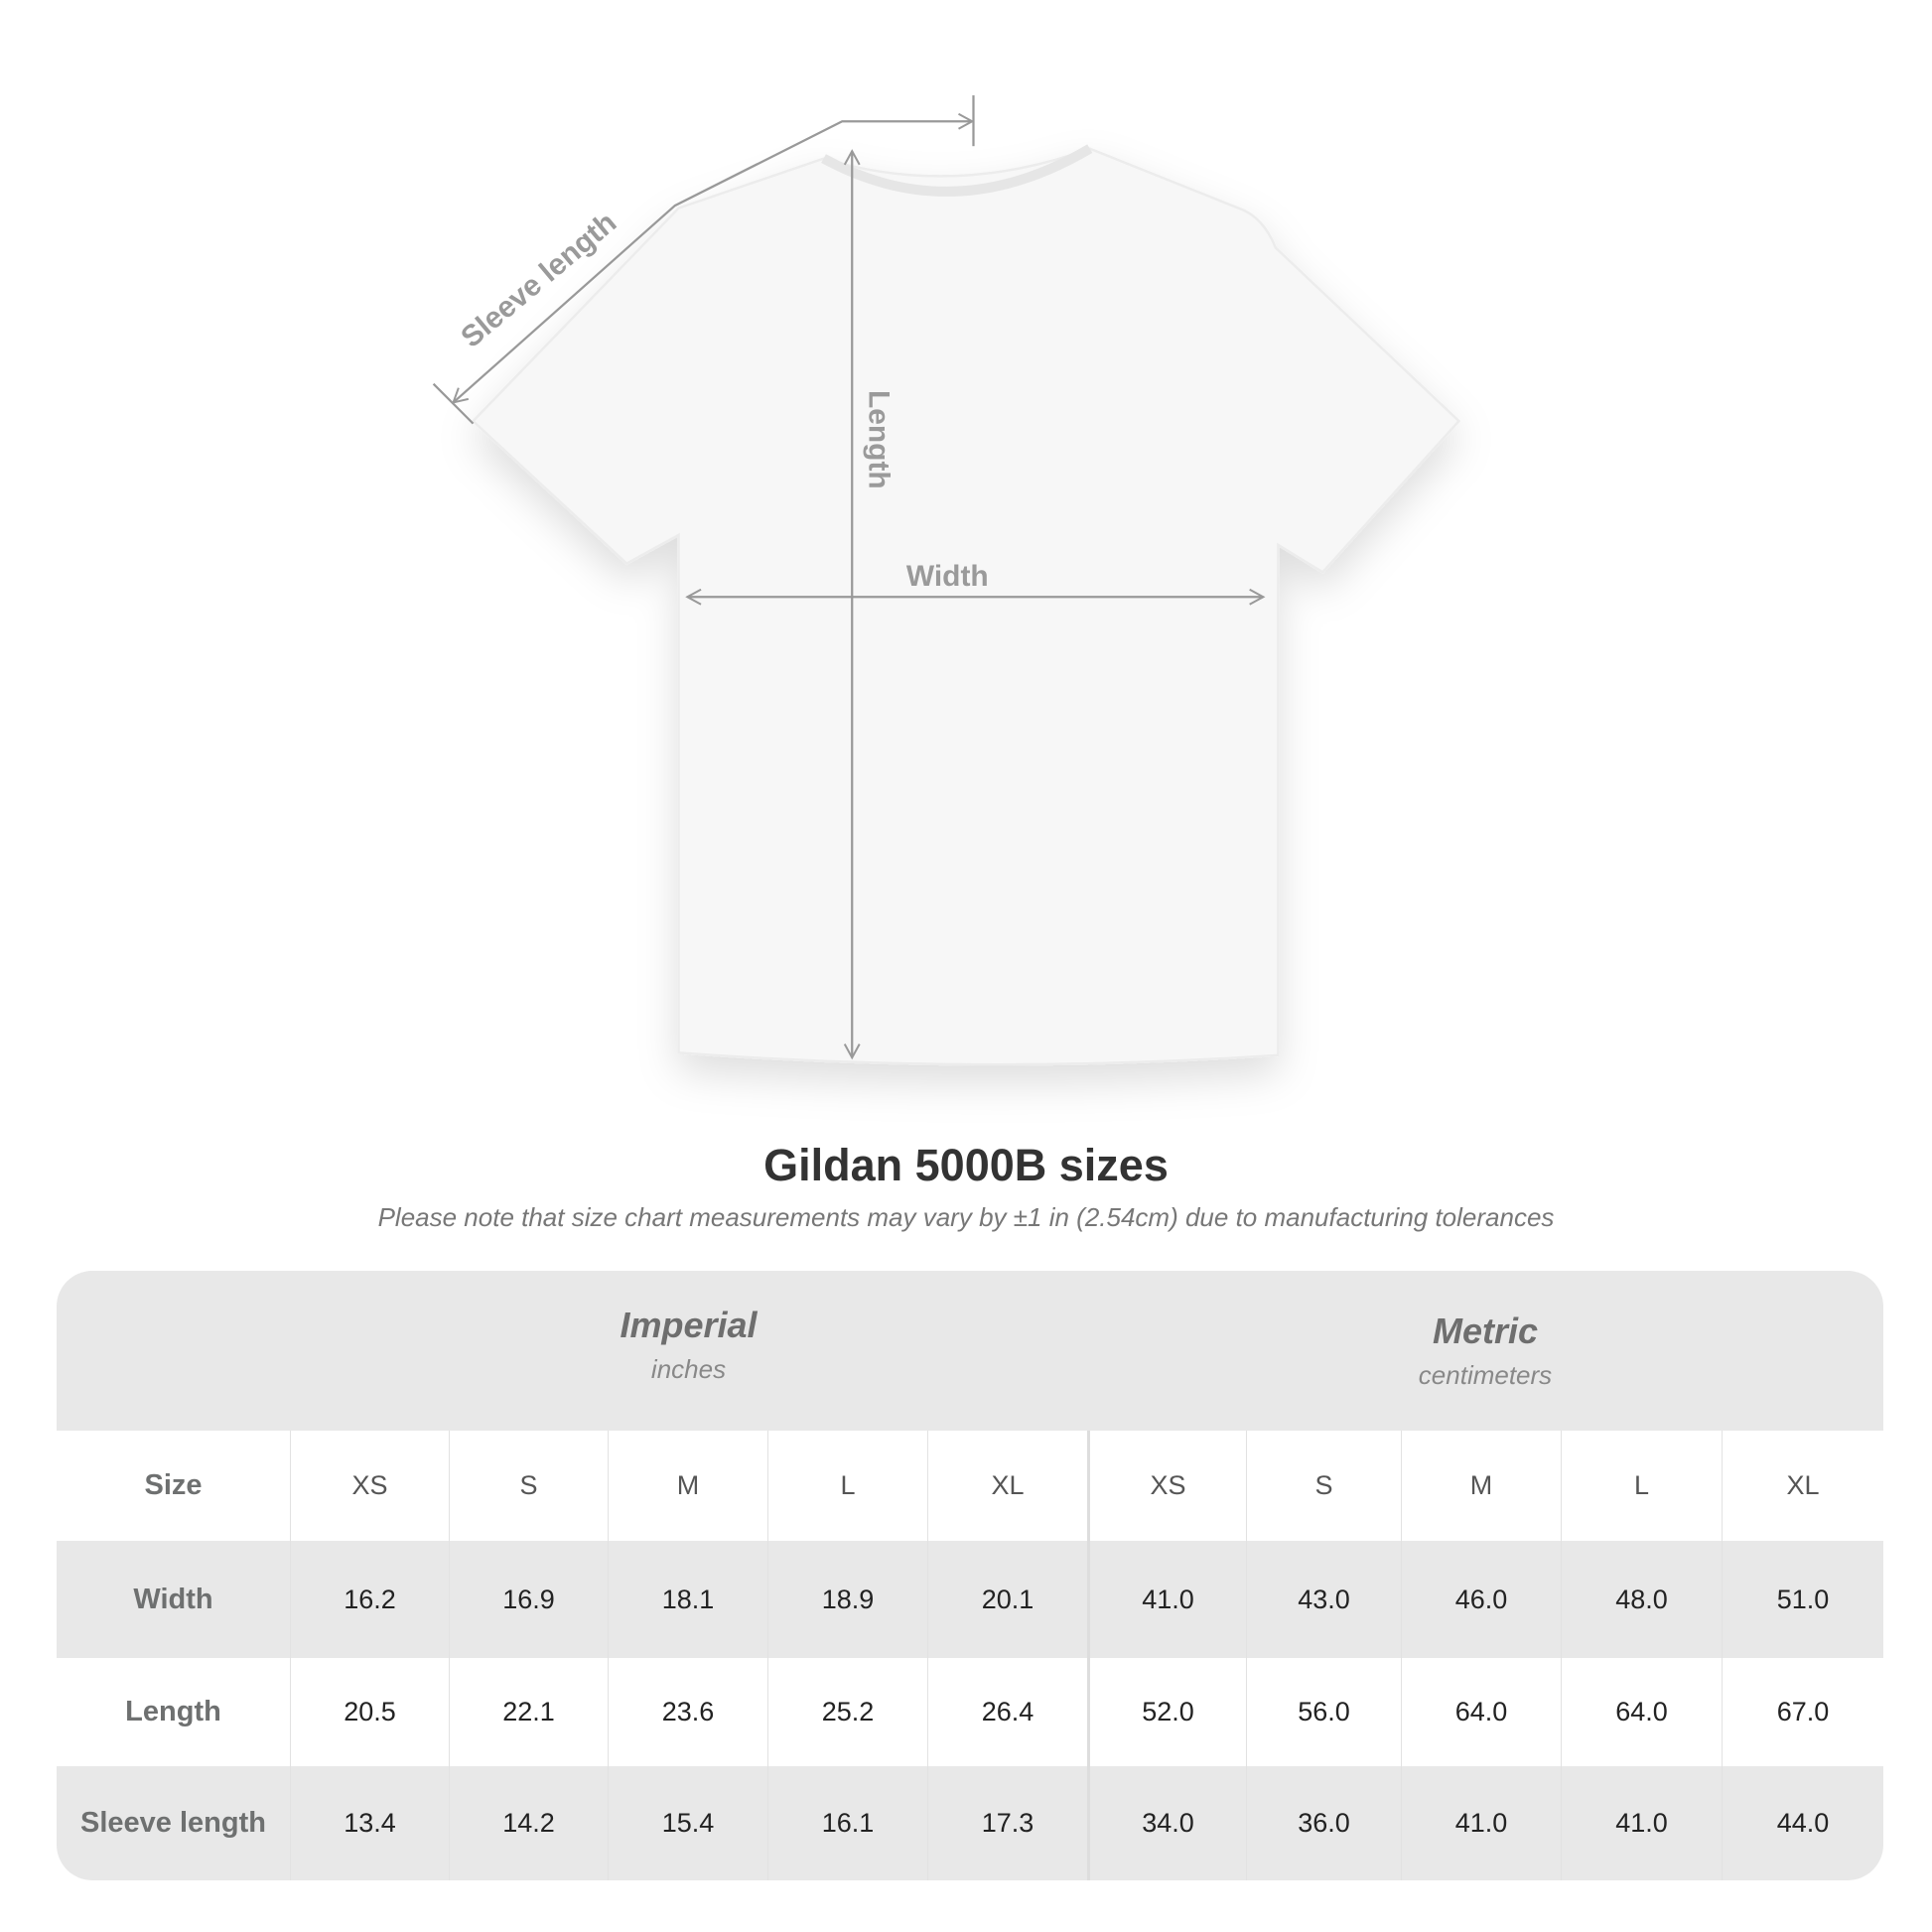 The width and height of the screenshot is (1932, 1932). I want to click on table-cell: 20.5, so click(369, 1712).